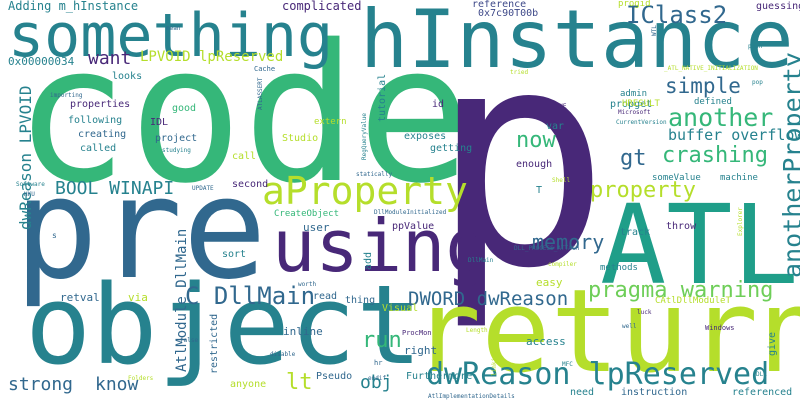 The height and width of the screenshot is (400, 800). I want to click on cloud-word: via, so click(138, 297).